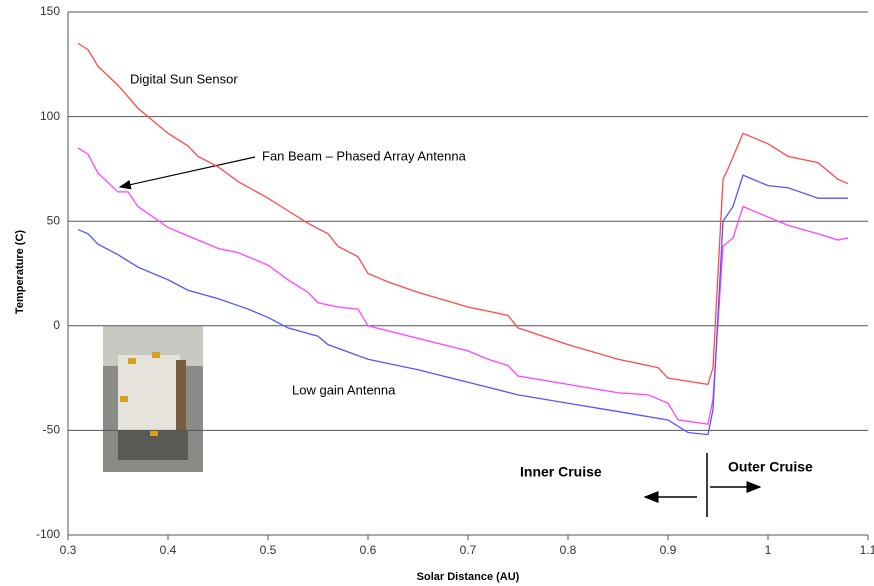  I want to click on annotation: Inner Cruise, so click(561, 472).